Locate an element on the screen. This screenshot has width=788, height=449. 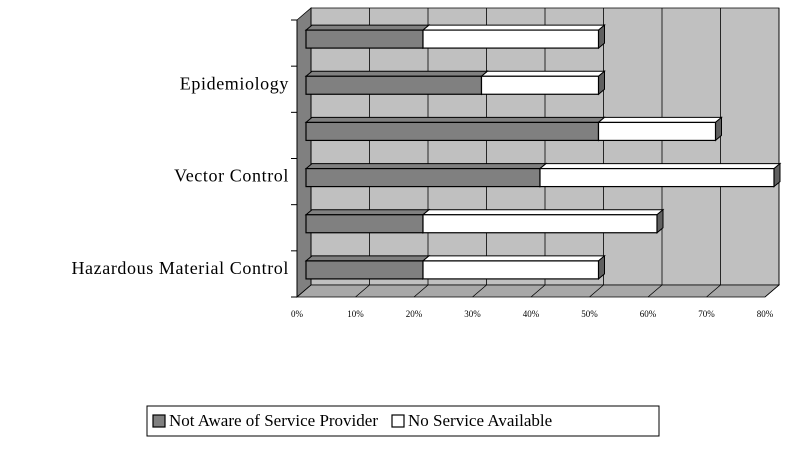
x-tick-label: 70% is located at coordinates (706, 314).